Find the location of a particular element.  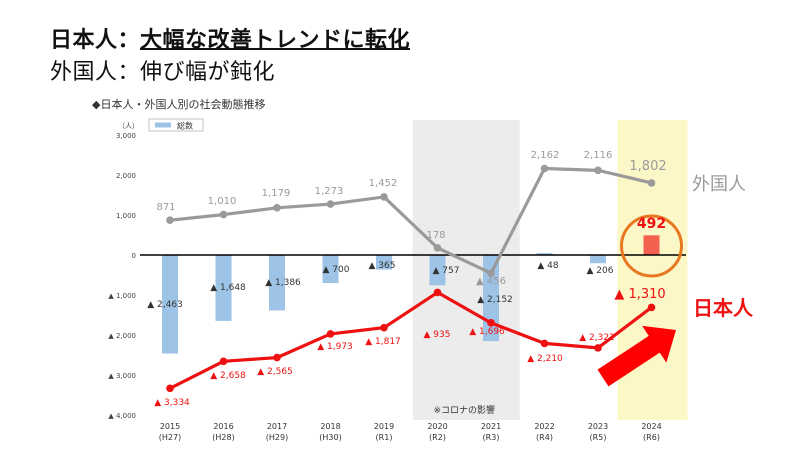

japanese-label: ▲ 2,565 is located at coordinates (275, 372).